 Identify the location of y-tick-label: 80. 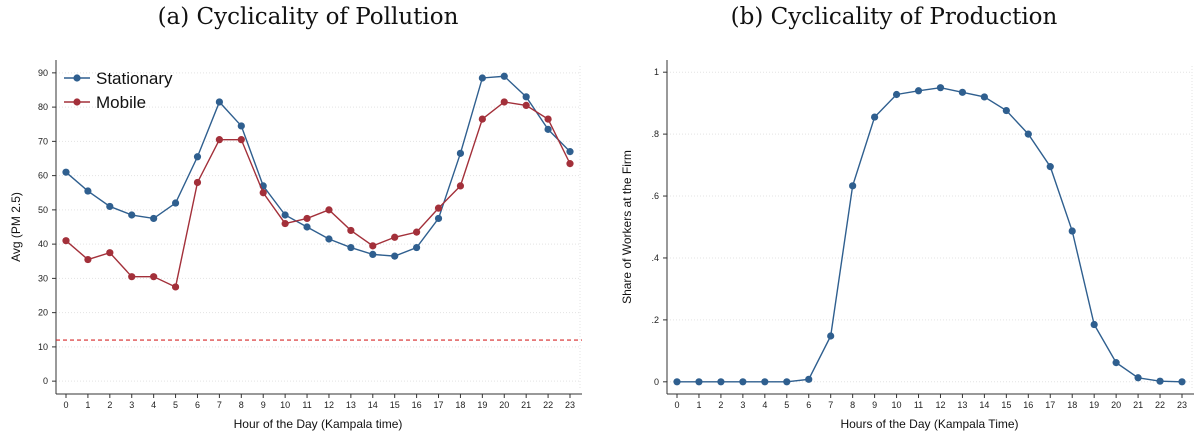
(43, 107).